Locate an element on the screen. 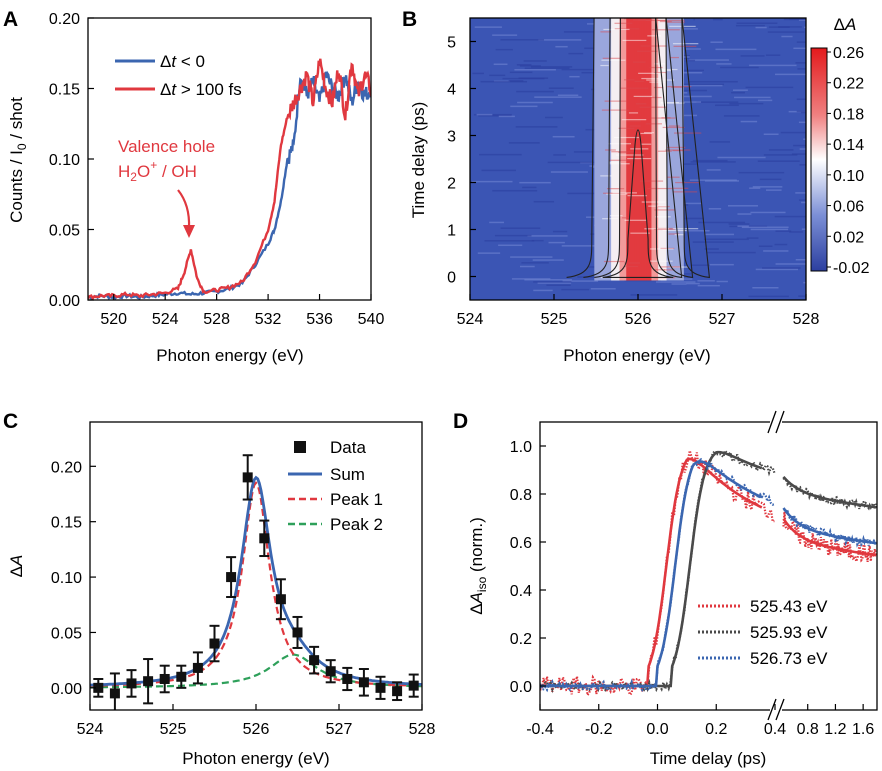 Image resolution: width=882 pixels, height=771 pixels. tick-label-y-a: 0.15 is located at coordinates (64, 90).